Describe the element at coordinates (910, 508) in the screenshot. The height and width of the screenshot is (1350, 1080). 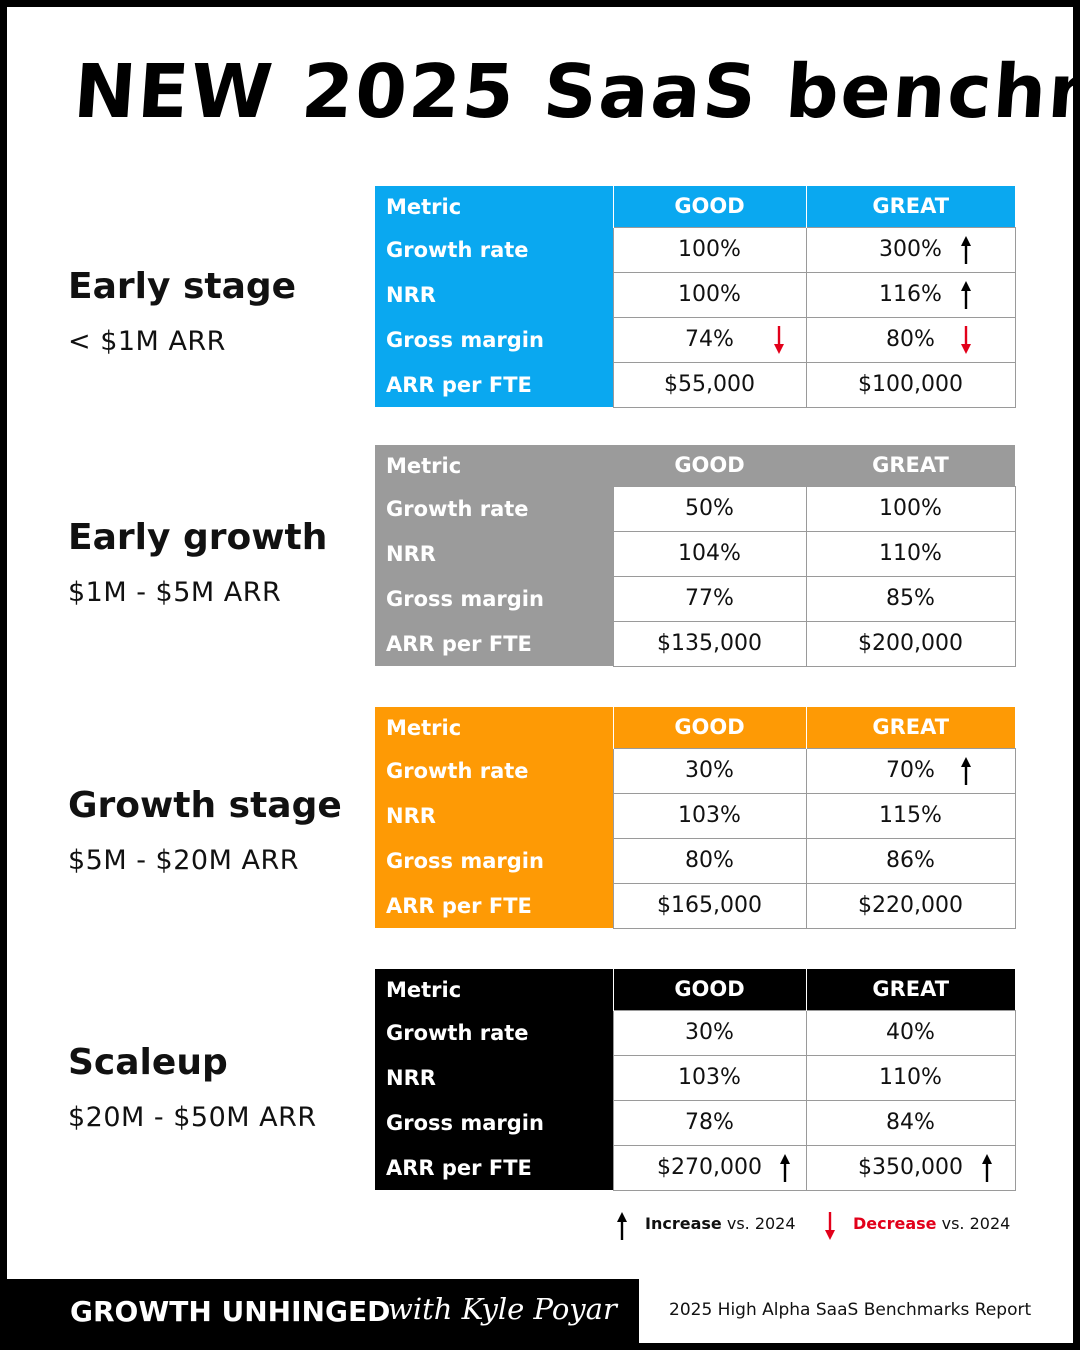
I see `great-value: 100%` at that location.